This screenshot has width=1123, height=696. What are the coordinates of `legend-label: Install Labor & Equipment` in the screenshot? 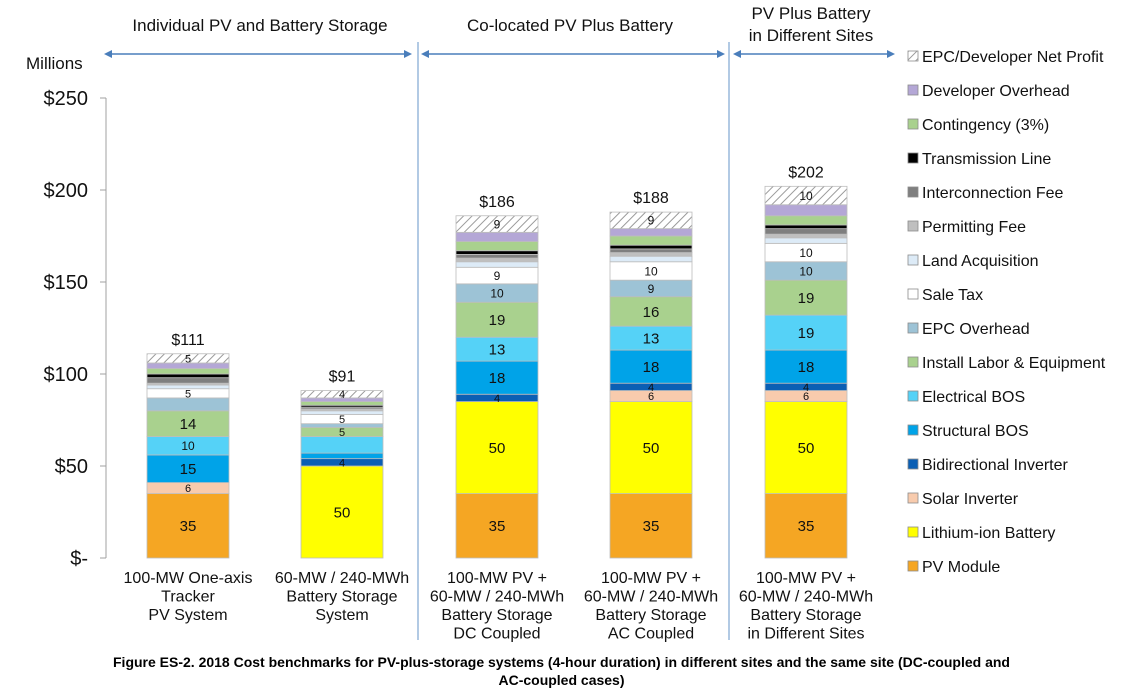 It's located at (1014, 363).